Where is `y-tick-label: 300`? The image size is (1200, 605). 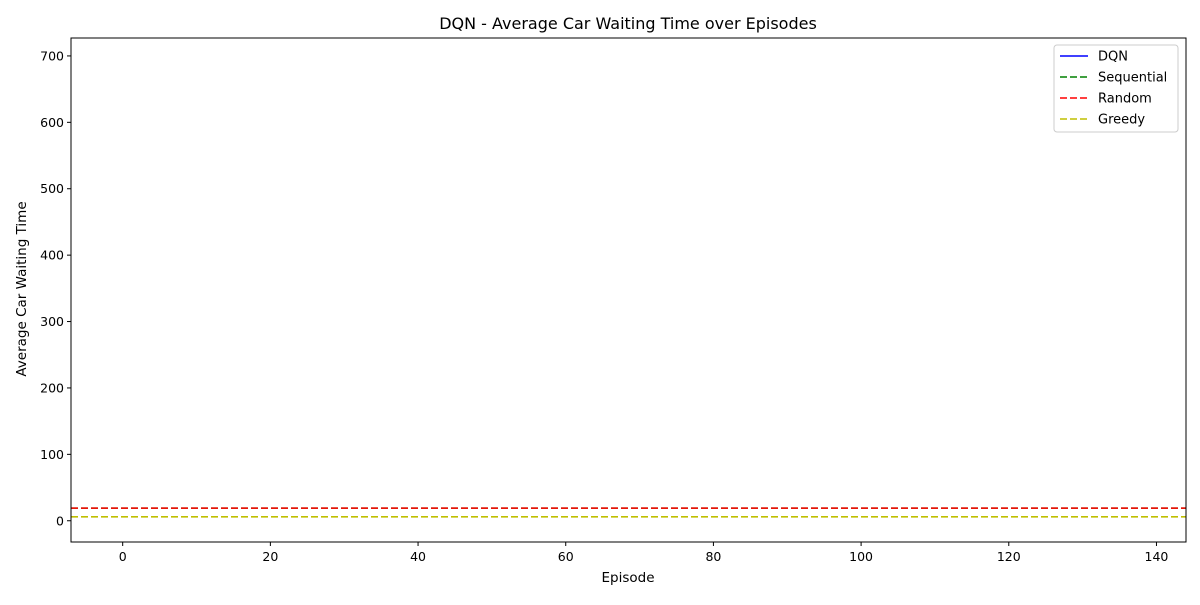 y-tick-label: 300 is located at coordinates (52, 321).